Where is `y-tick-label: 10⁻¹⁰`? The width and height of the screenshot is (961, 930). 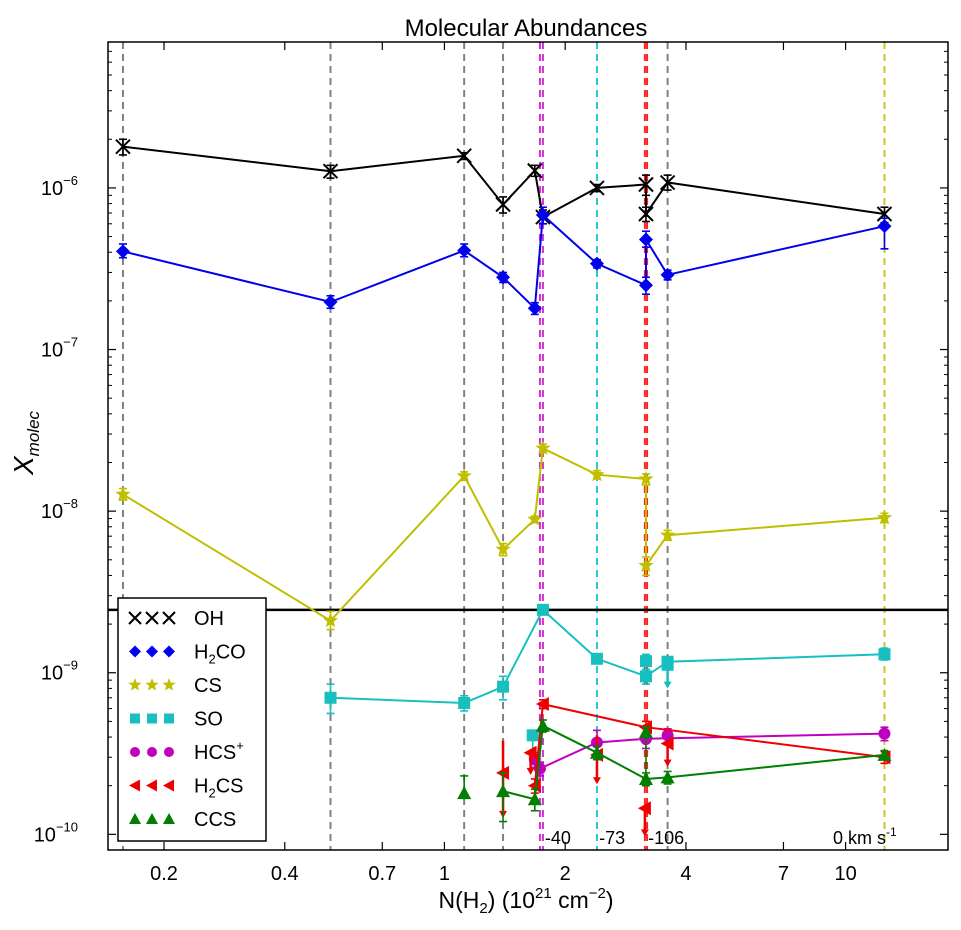 y-tick-label: 10⁻¹⁰ is located at coordinates (56, 832).